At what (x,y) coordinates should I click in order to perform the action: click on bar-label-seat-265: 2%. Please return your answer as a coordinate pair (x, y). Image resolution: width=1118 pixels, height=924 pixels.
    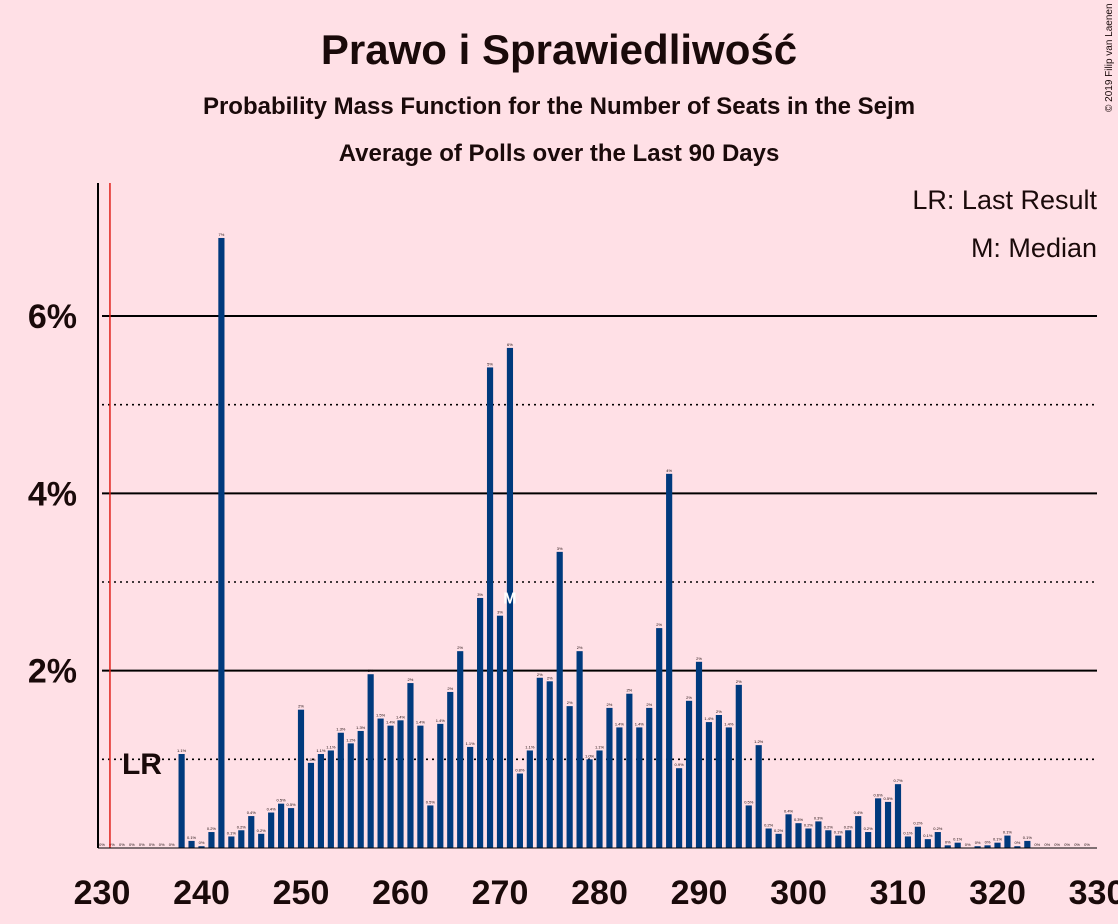
    Looking at the image, I should click on (450, 688).